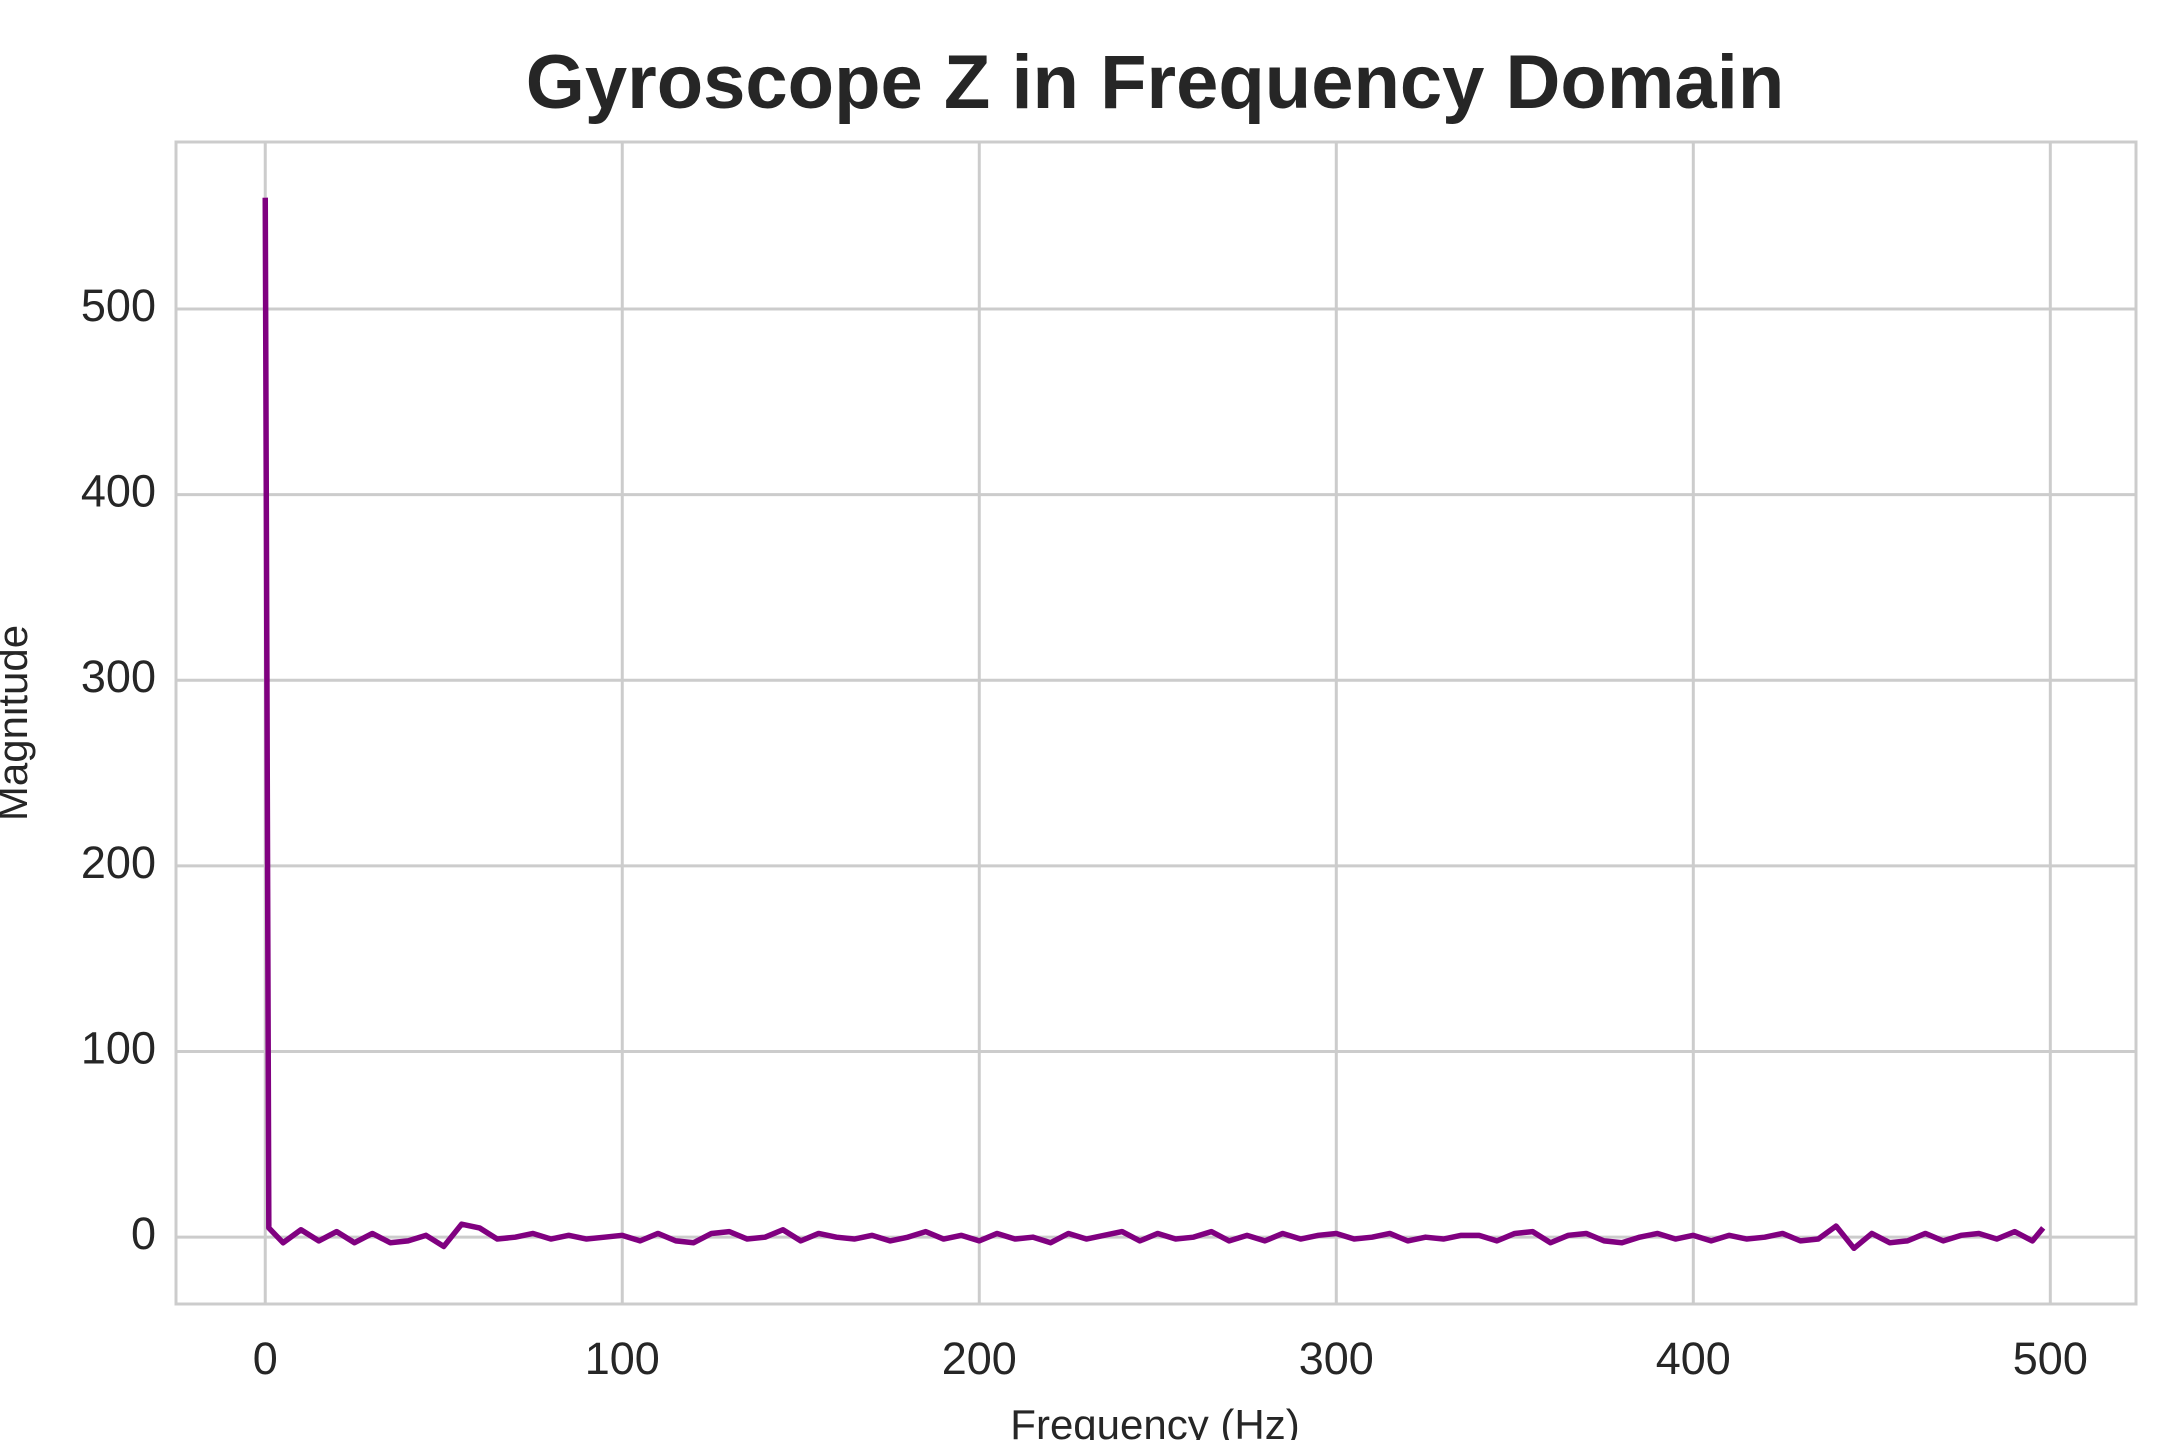 The width and height of the screenshot is (2160, 1440). Describe the element at coordinates (979, 1358) in the screenshot. I see `x-tick-label: 200` at that location.